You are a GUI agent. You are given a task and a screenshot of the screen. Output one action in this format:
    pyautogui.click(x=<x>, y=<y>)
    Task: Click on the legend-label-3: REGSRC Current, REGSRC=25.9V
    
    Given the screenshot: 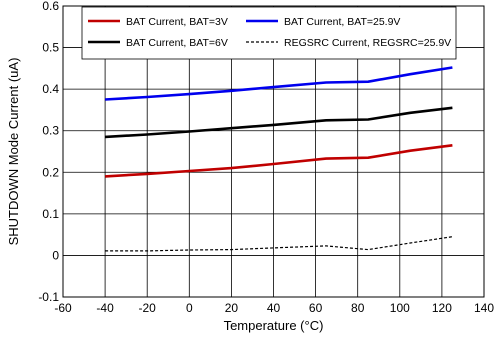 What is the action you would take?
    pyautogui.click(x=367, y=43)
    